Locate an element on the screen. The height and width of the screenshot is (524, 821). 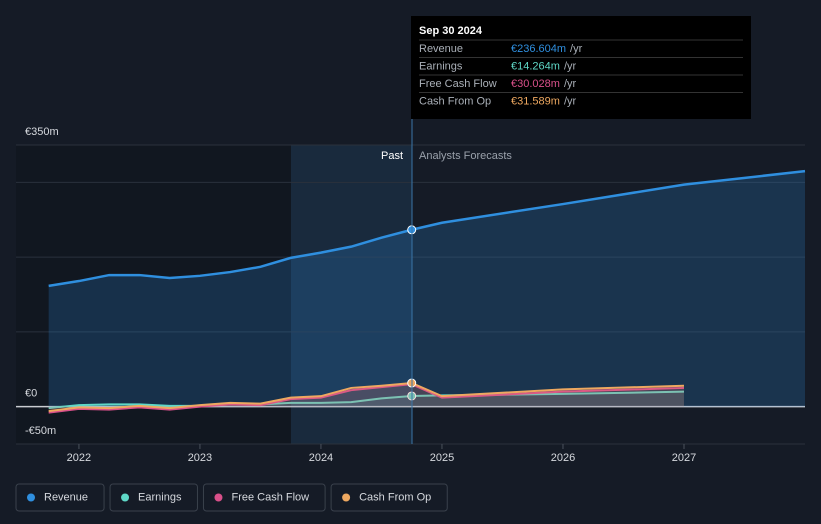
highlight-band is located at coordinates (351, 294).